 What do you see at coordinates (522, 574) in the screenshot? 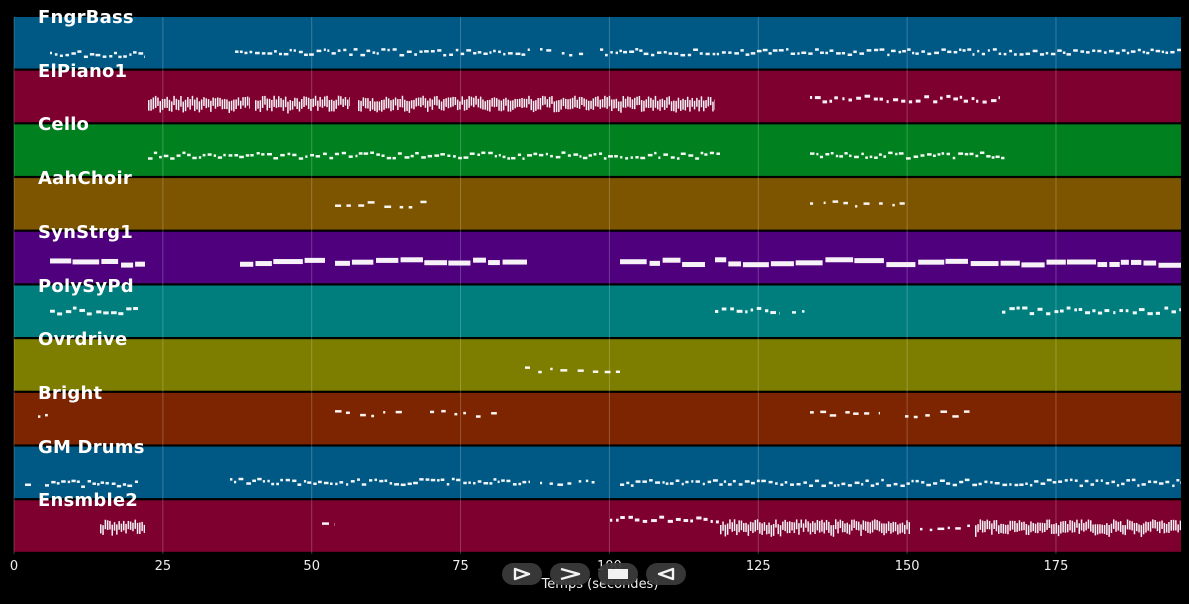
I see `play-button` at bounding box center [522, 574].